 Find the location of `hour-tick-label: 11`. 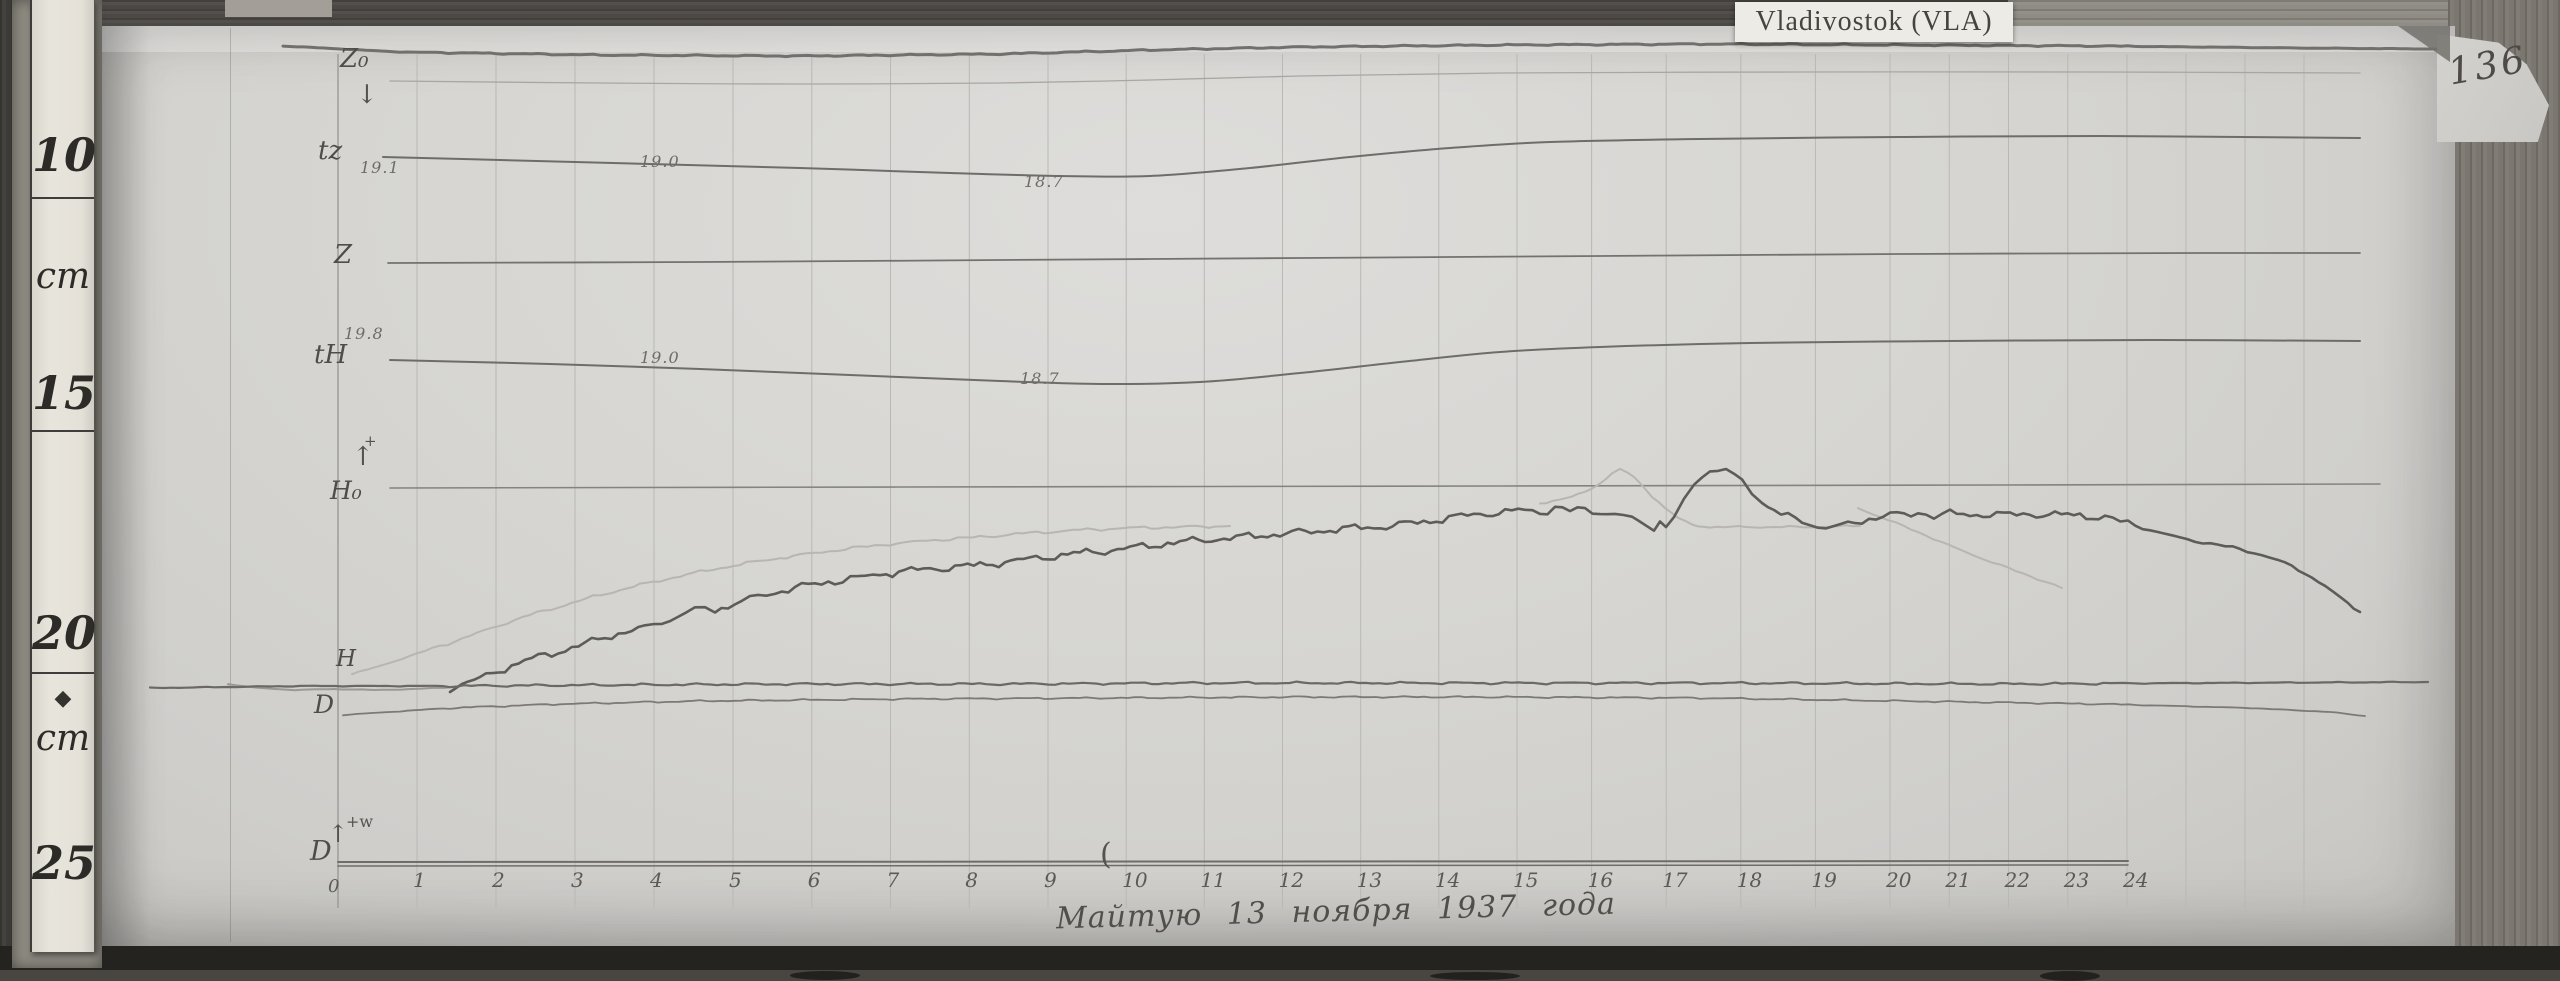

hour-tick-label: 11 is located at coordinates (1213, 880).